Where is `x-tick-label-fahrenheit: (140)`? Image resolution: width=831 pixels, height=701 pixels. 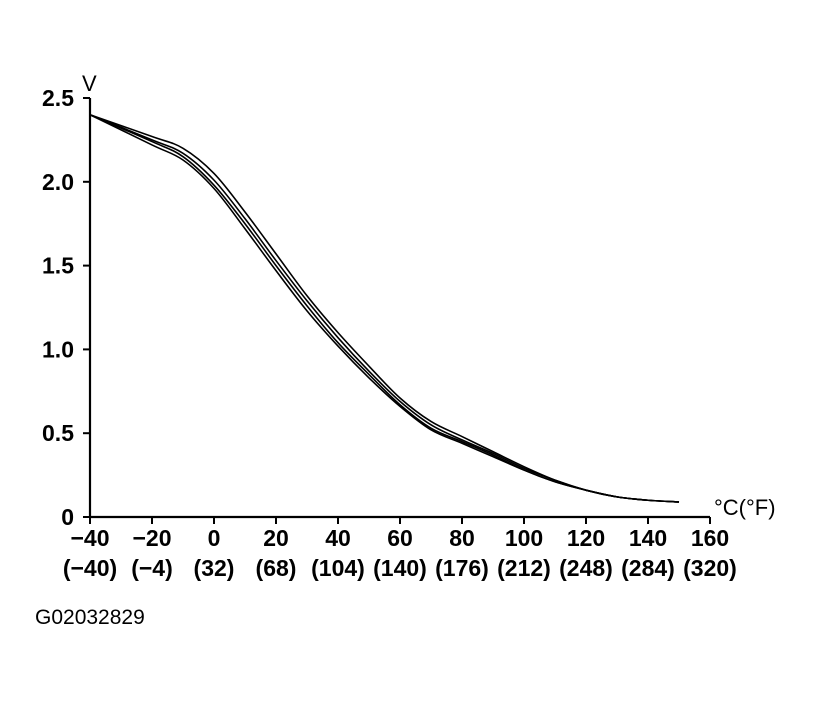
x-tick-label-fahrenheit: (140) is located at coordinates (400, 568).